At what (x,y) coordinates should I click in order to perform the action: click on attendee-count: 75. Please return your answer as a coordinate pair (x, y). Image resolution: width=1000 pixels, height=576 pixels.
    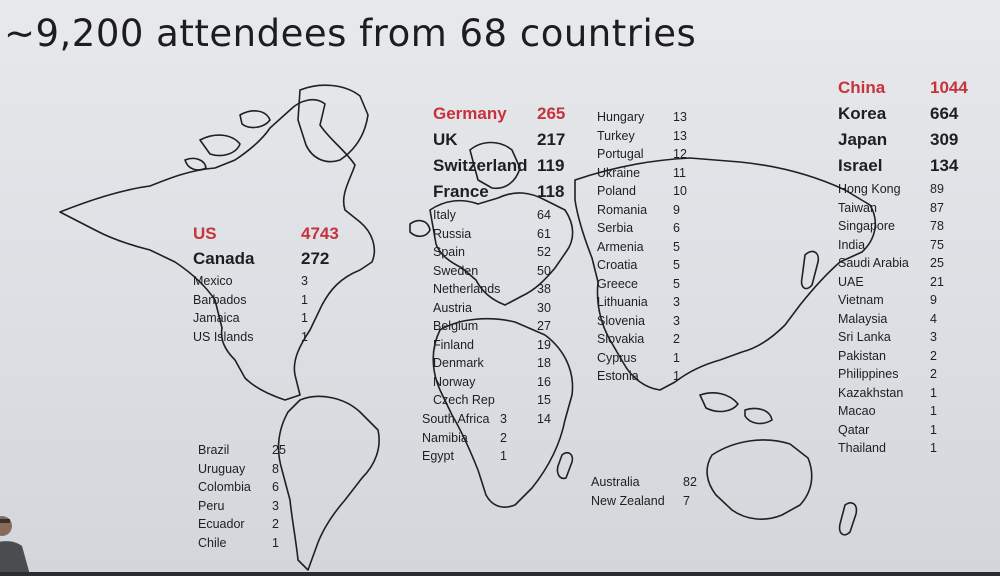
    Looking at the image, I should click on (937, 244).